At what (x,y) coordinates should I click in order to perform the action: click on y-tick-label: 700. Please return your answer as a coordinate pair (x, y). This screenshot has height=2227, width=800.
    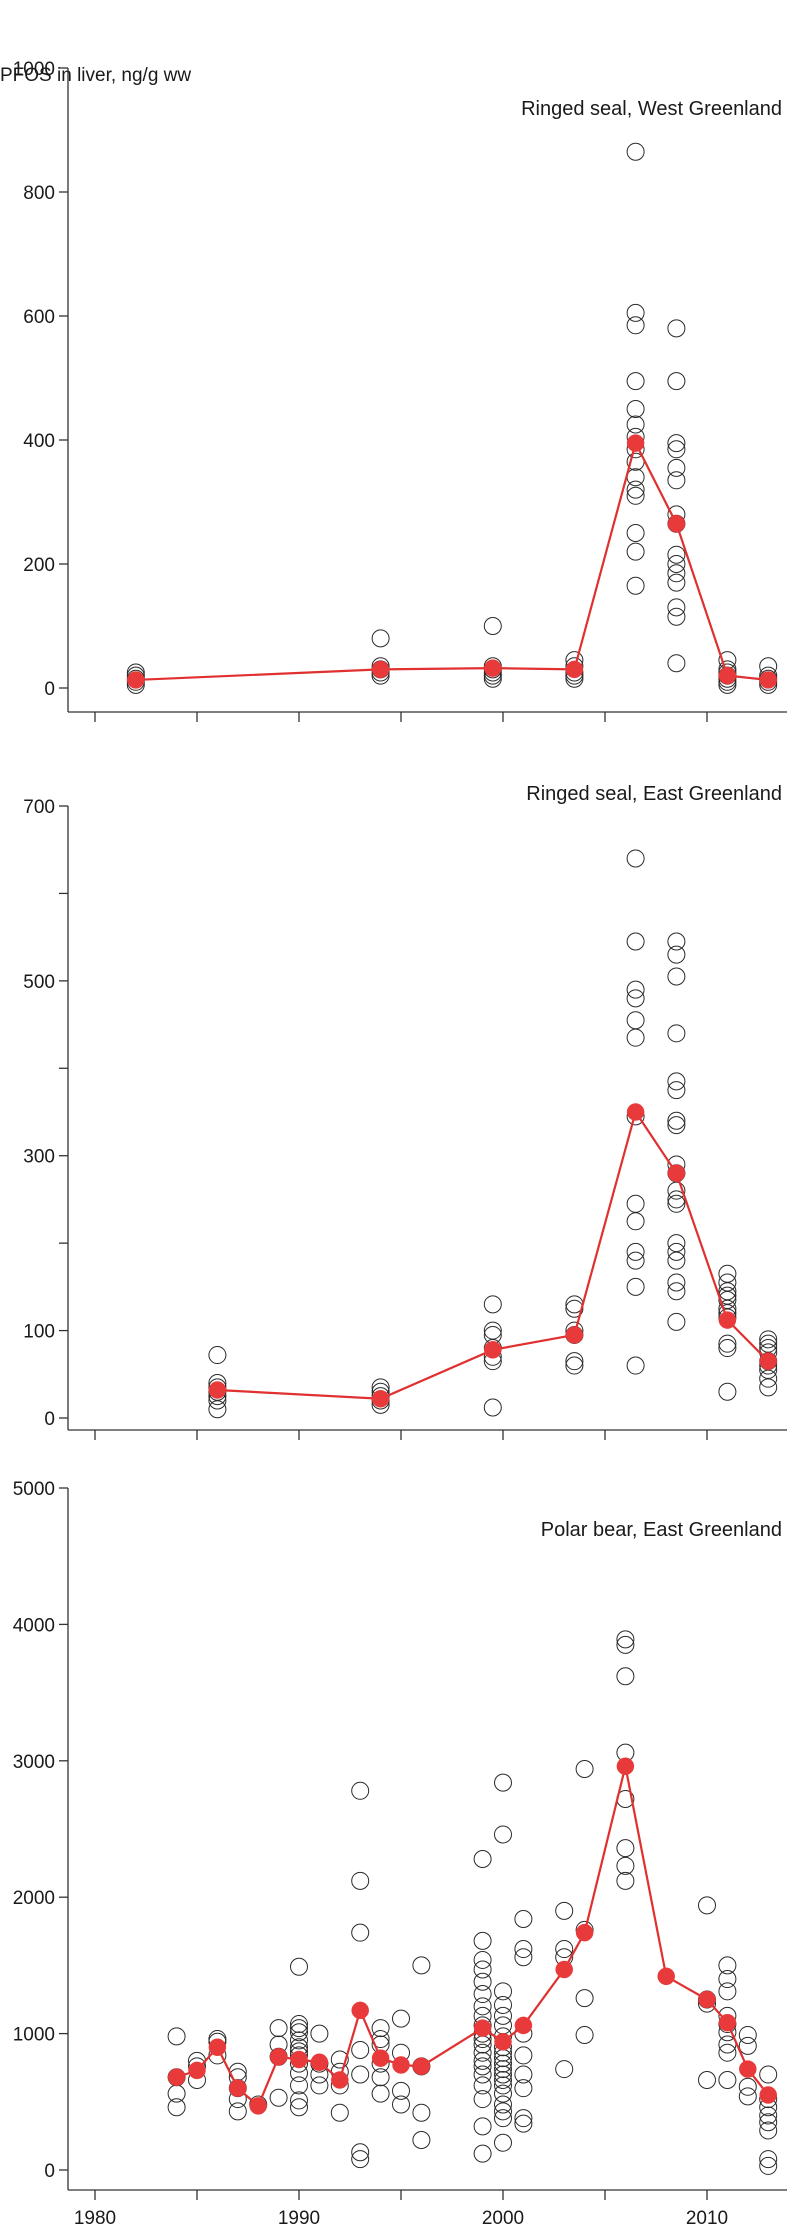
    Looking at the image, I should click on (39, 807).